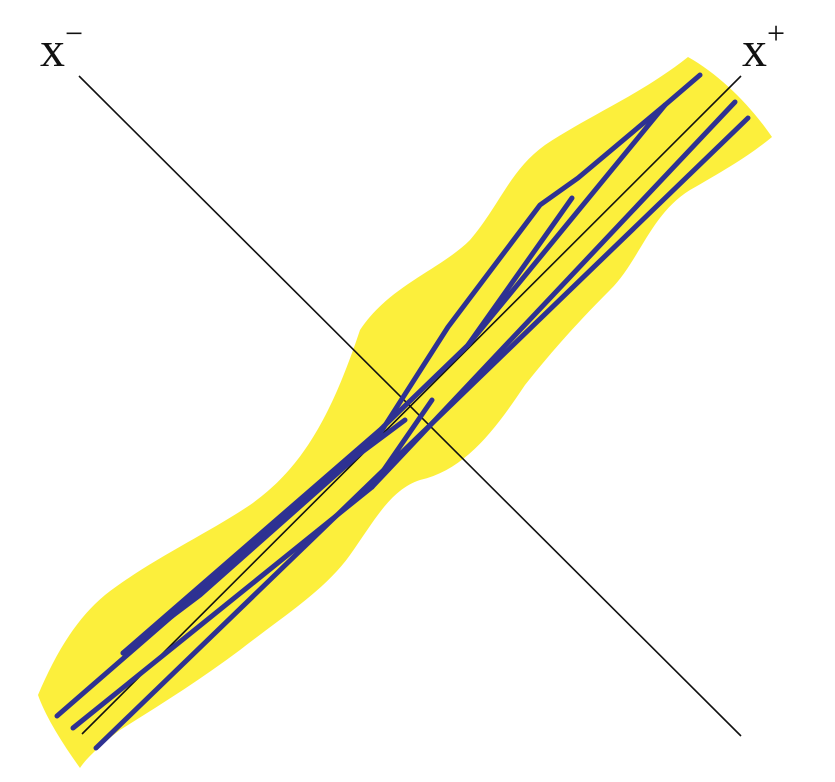 This screenshot has height=782, width=835. I want to click on x-minus-label: x−, so click(61, 46).